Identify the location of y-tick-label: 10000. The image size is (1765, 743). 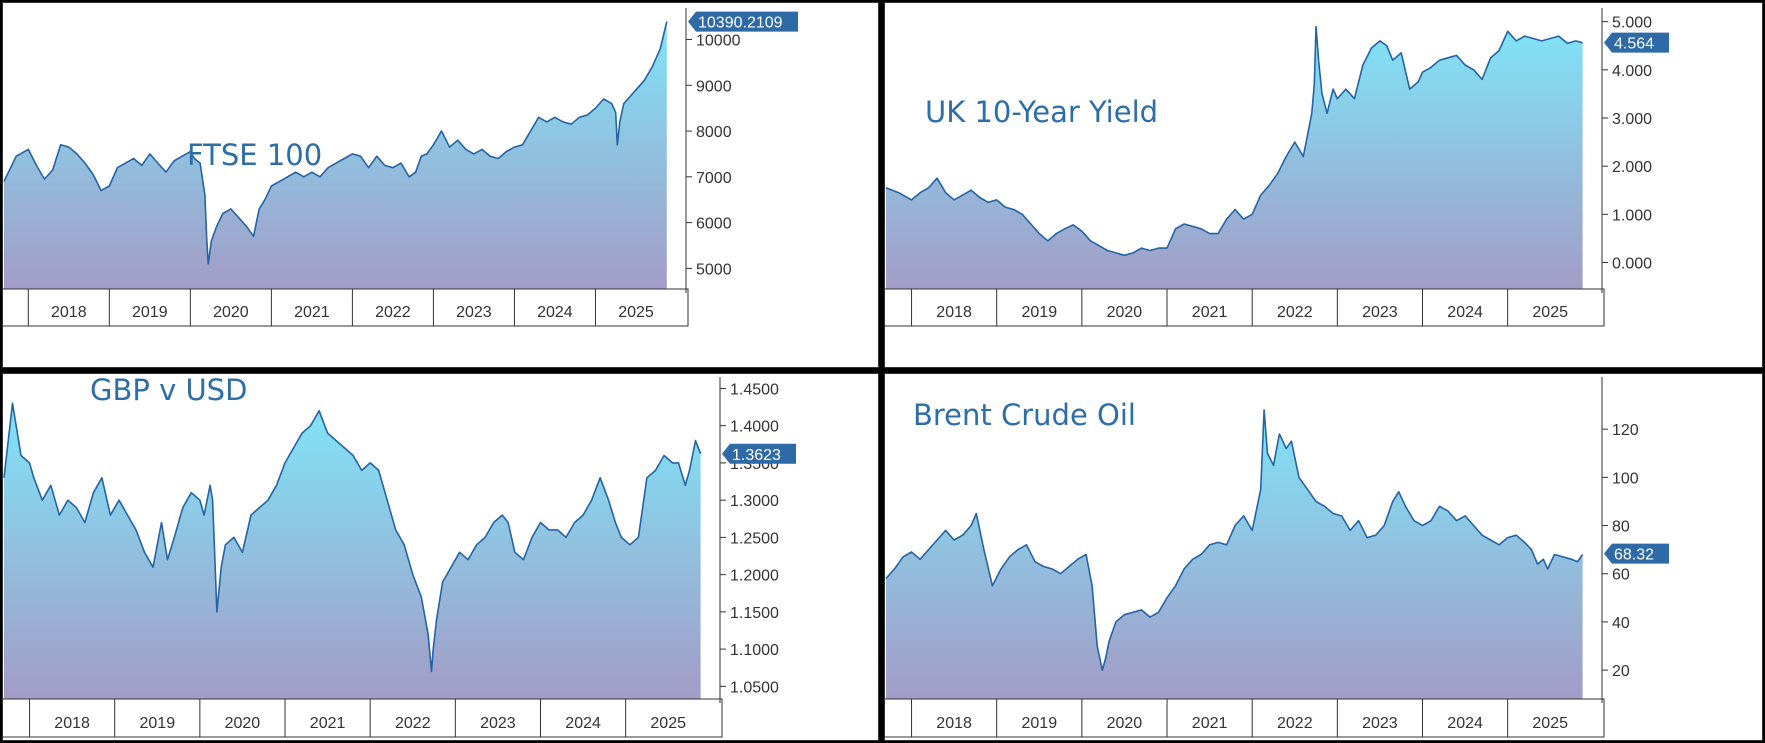
(718, 40).